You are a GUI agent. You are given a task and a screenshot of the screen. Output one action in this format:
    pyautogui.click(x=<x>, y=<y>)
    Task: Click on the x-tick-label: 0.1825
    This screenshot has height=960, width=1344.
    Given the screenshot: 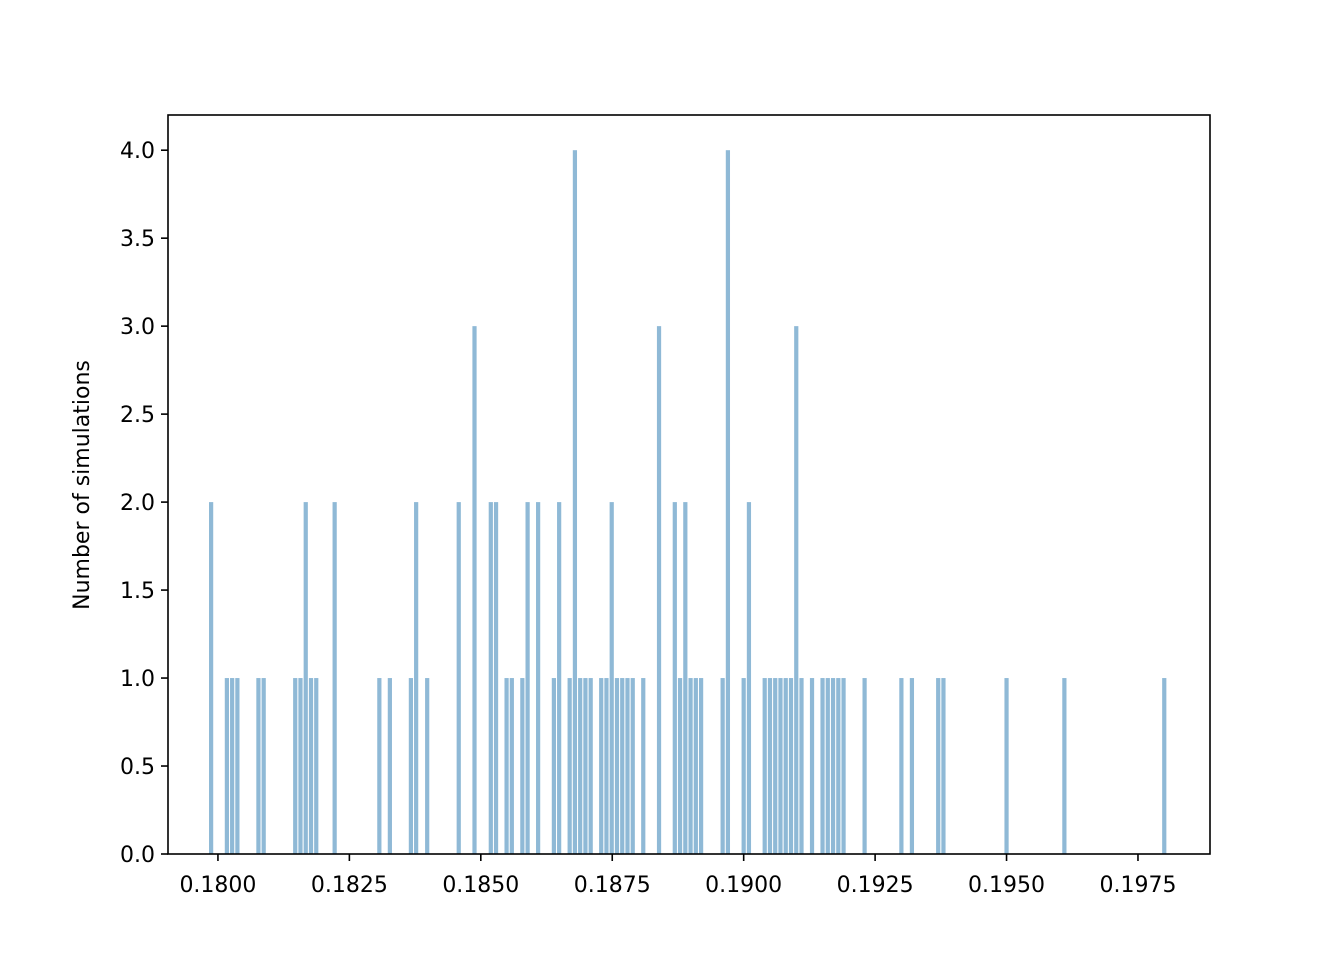 What is the action you would take?
    pyautogui.click(x=349, y=885)
    